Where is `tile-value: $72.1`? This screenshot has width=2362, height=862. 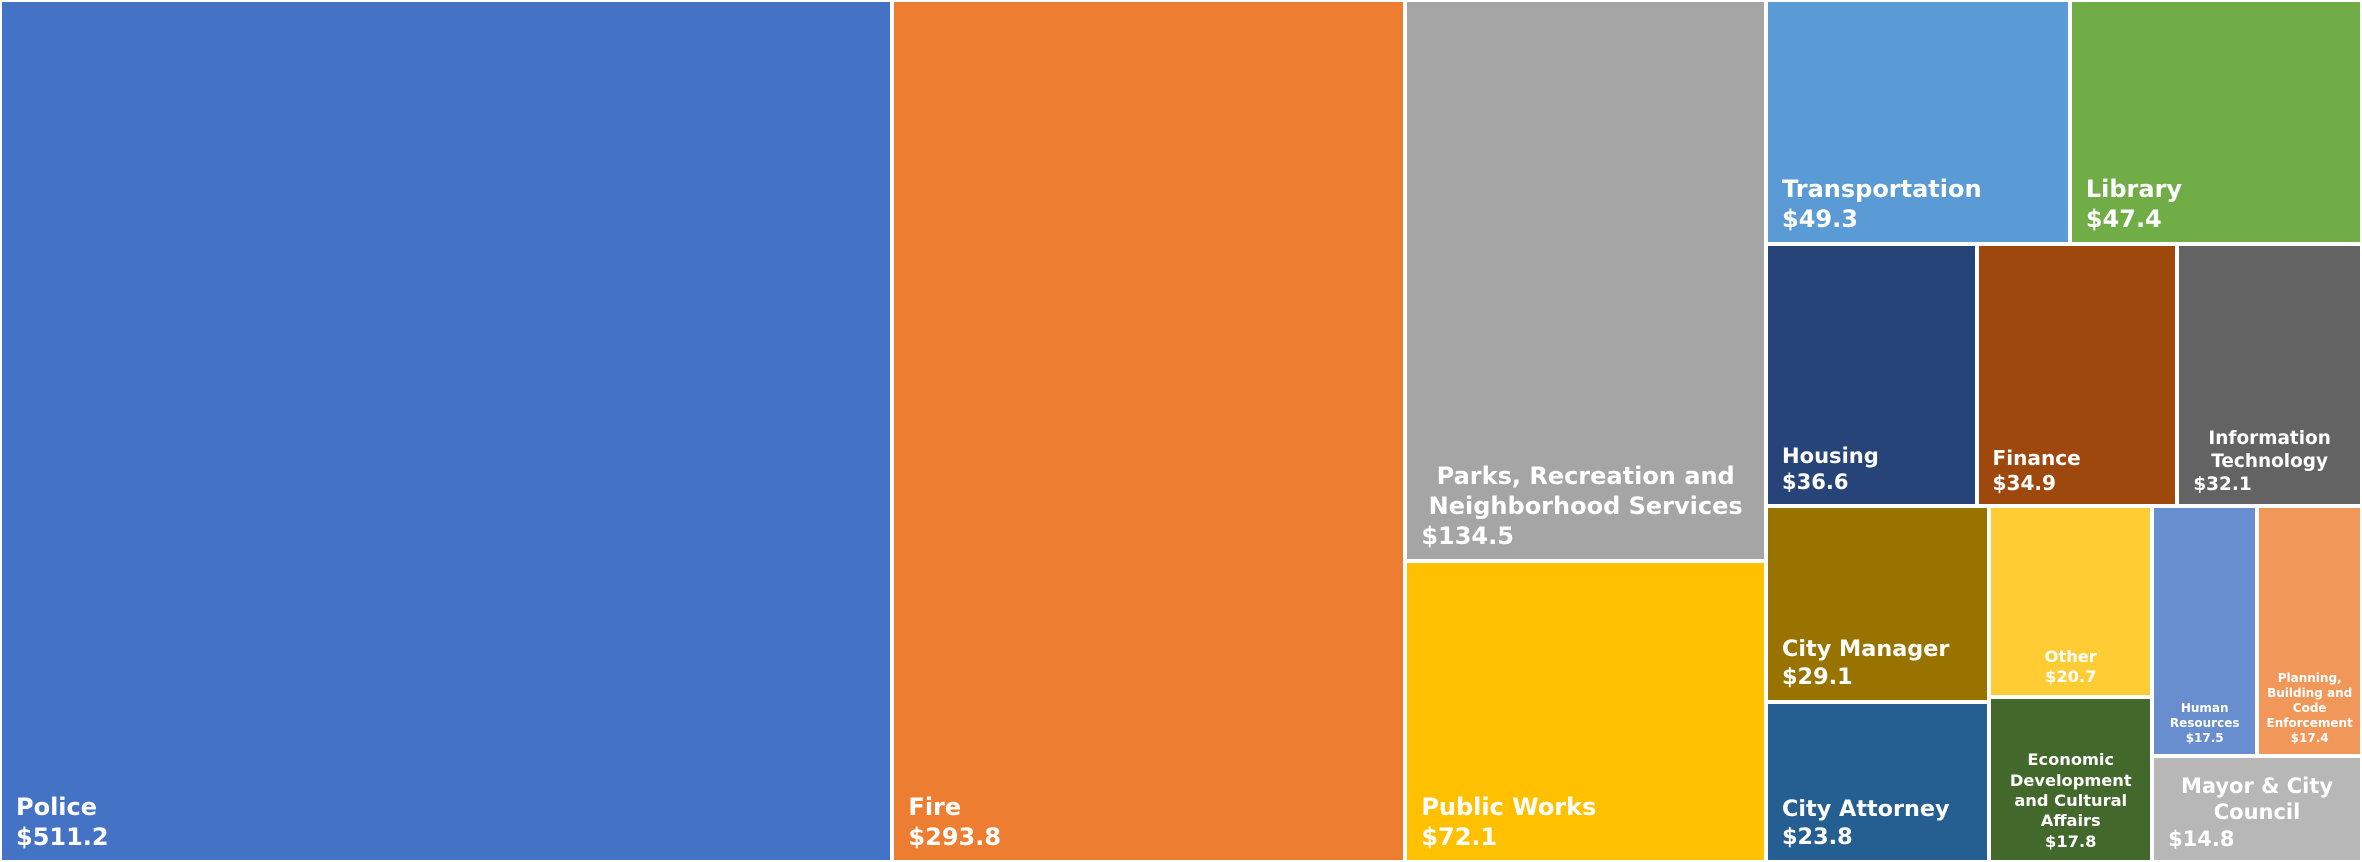 tile-value: $72.1 is located at coordinates (1459, 836).